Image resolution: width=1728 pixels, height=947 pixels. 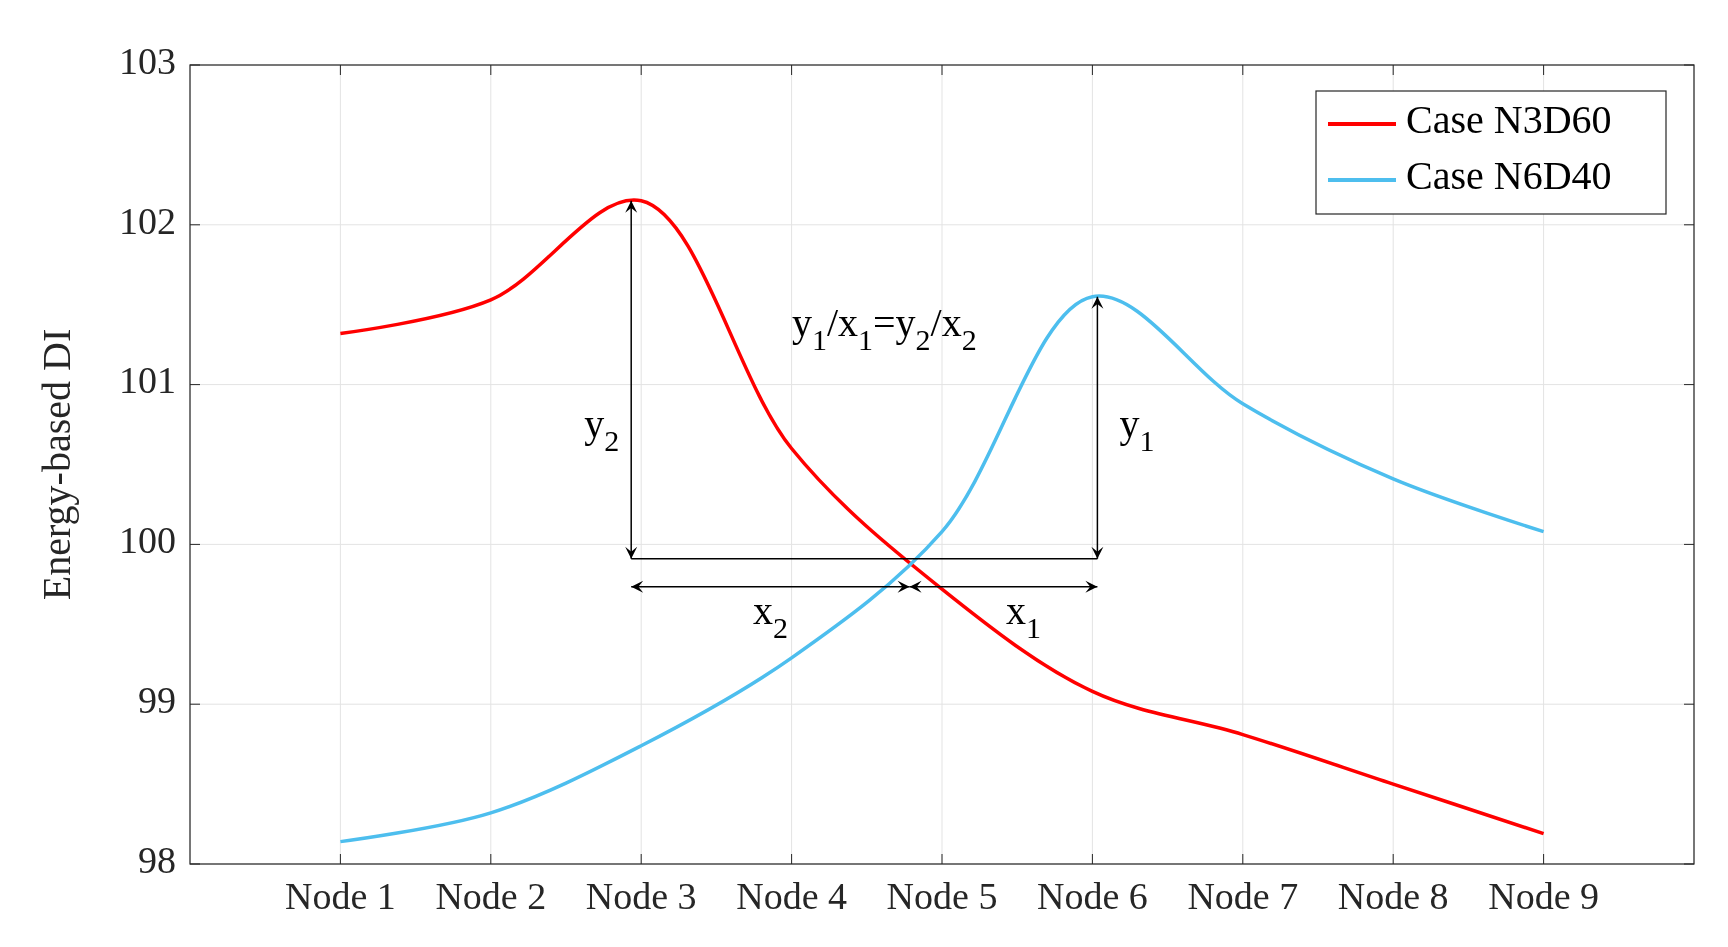 What do you see at coordinates (641, 896) in the screenshot?
I see `x-tick-label: Node 3` at bounding box center [641, 896].